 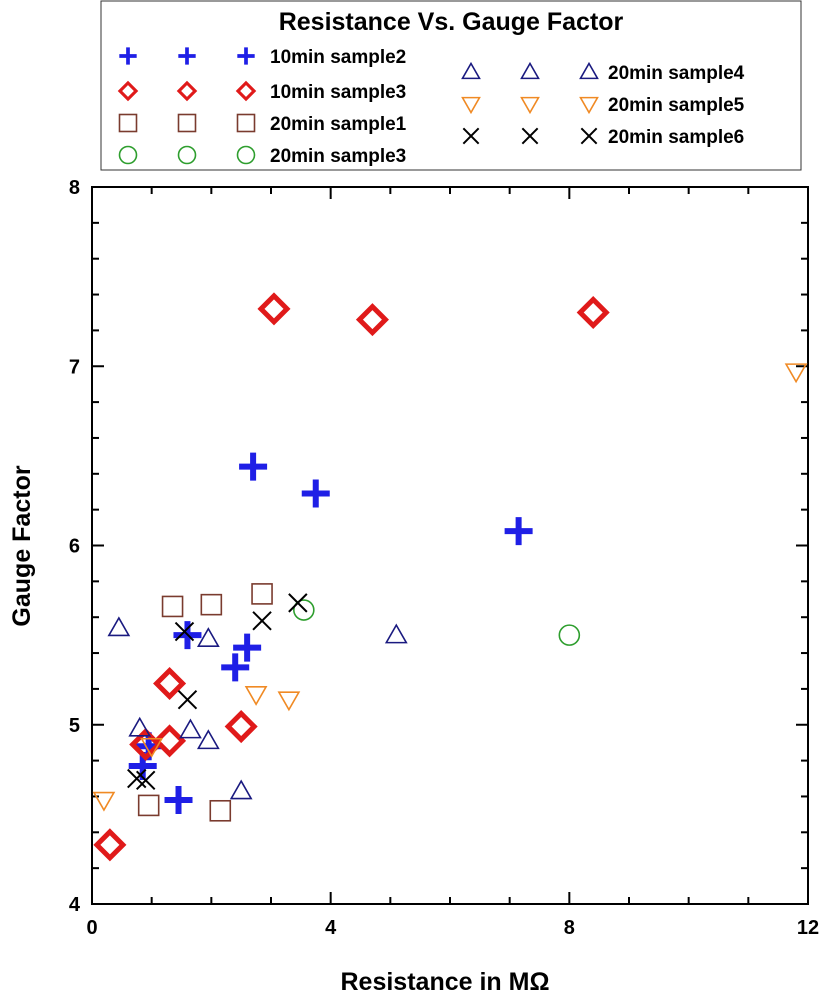 I want to click on x-tick-label: 8, so click(x=569, y=928).